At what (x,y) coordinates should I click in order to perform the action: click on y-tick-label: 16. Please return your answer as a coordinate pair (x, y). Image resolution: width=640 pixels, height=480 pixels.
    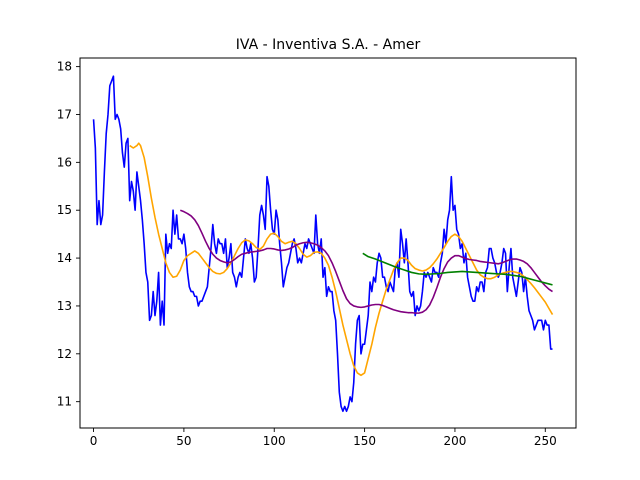
    Looking at the image, I should click on (64, 162).